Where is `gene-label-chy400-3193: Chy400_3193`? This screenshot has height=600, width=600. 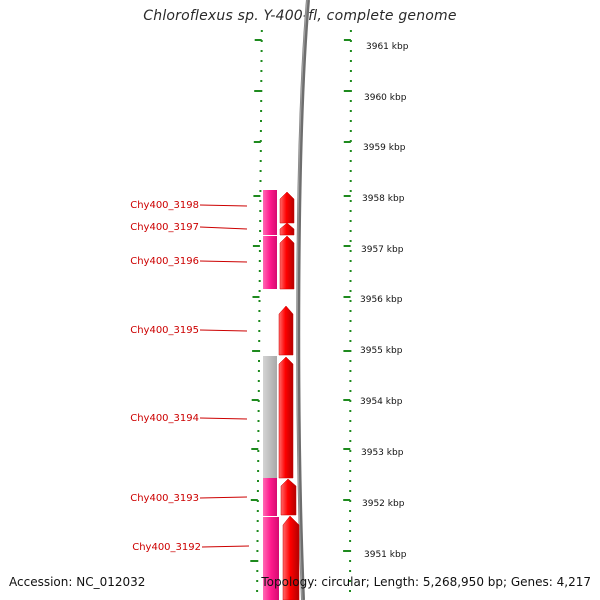
gene-label-chy400-3193: Chy400_3193 is located at coordinates (164, 498).